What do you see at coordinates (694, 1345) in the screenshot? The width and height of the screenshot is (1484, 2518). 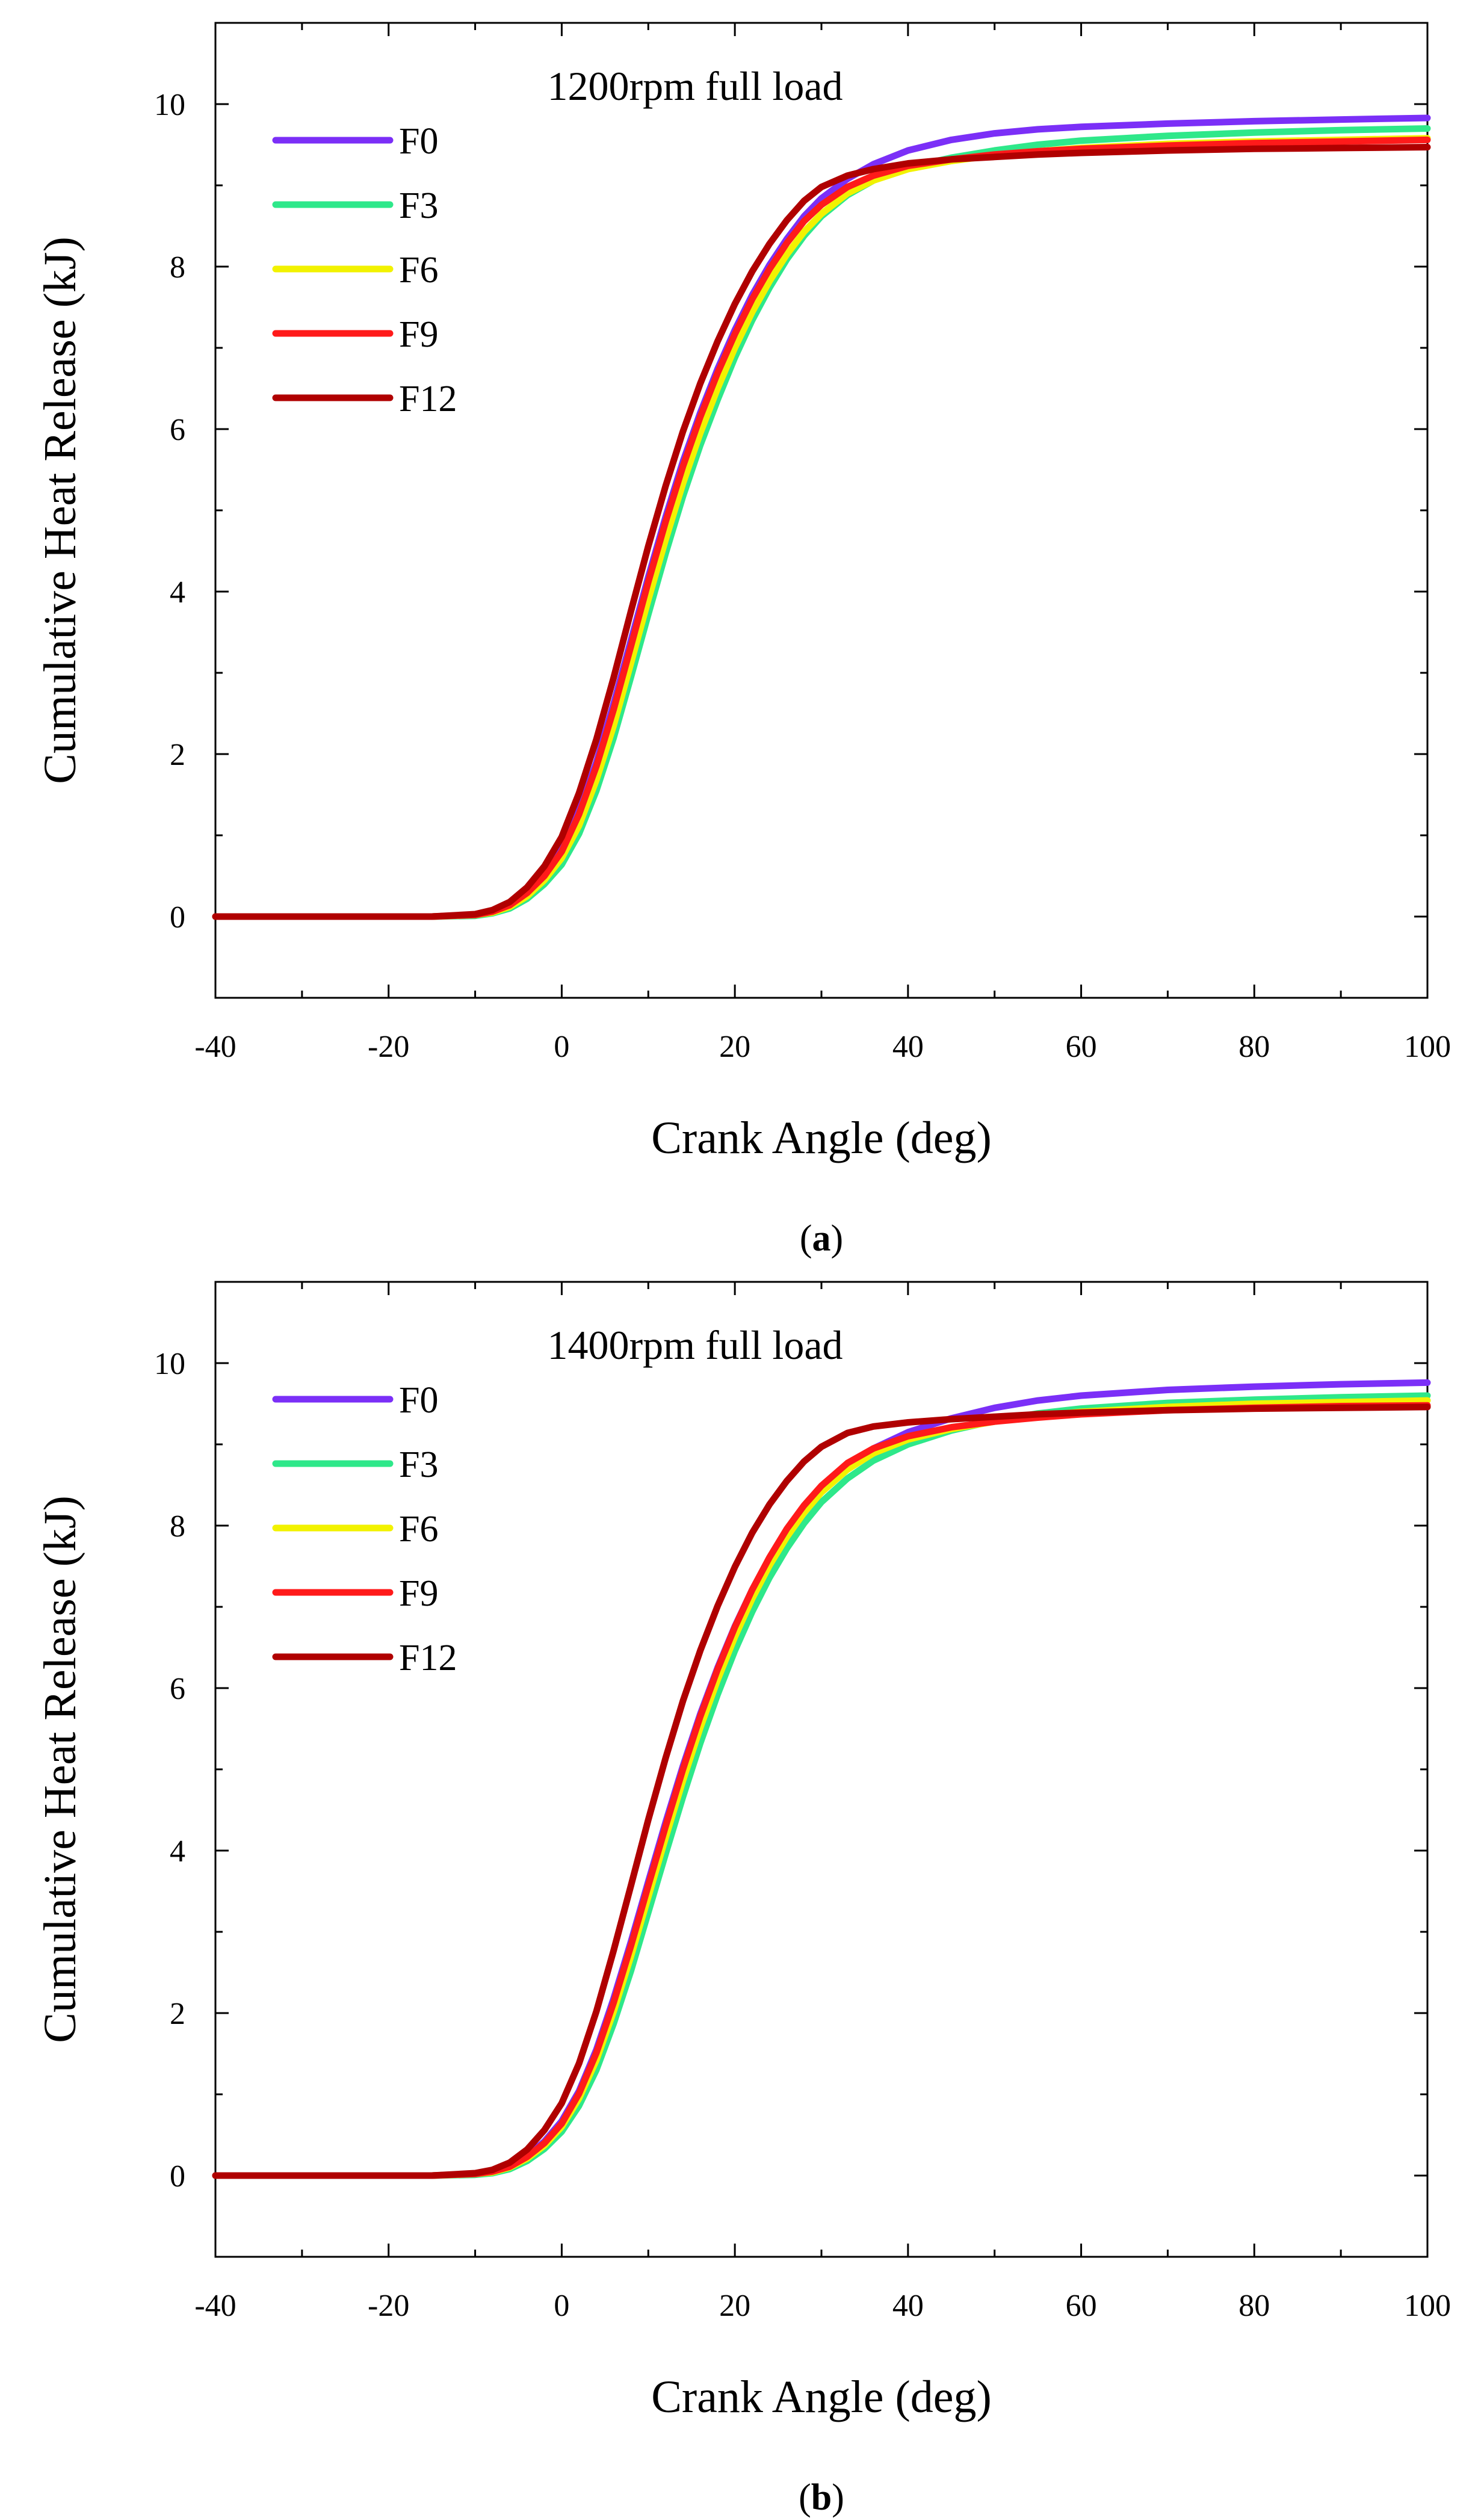 I see `chart-annotation: 1400rpm full load` at bounding box center [694, 1345].